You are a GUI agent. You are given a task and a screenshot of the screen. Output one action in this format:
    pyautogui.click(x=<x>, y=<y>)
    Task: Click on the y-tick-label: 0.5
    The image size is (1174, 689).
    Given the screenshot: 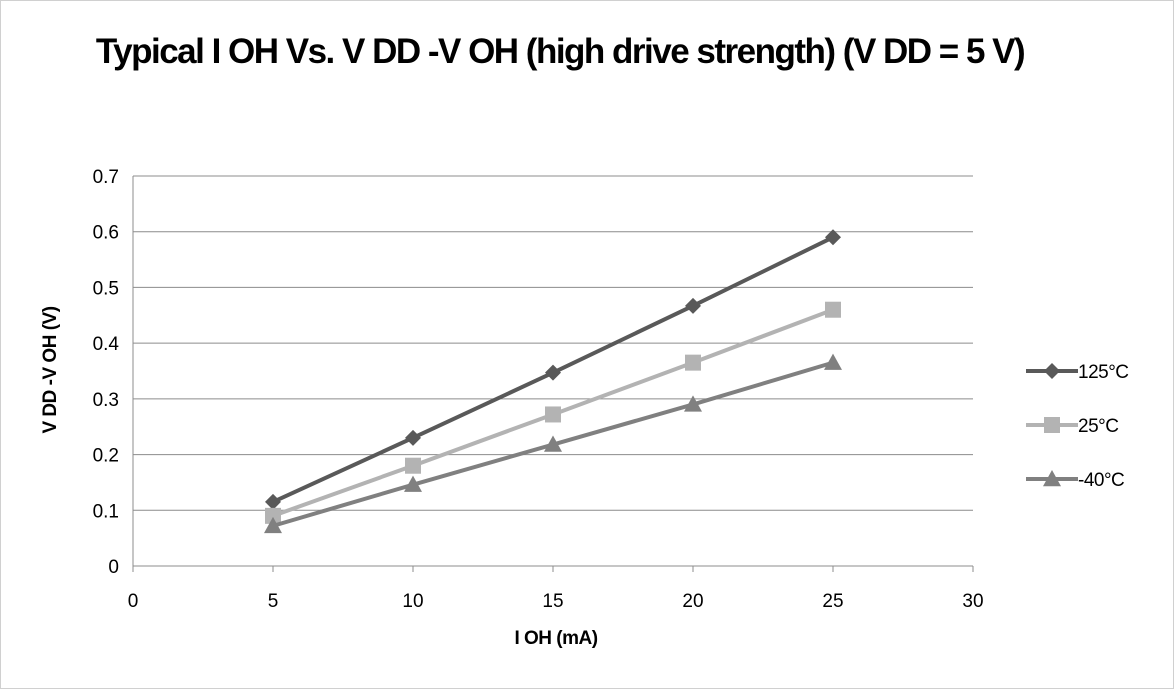 What is the action you would take?
    pyautogui.click(x=106, y=288)
    